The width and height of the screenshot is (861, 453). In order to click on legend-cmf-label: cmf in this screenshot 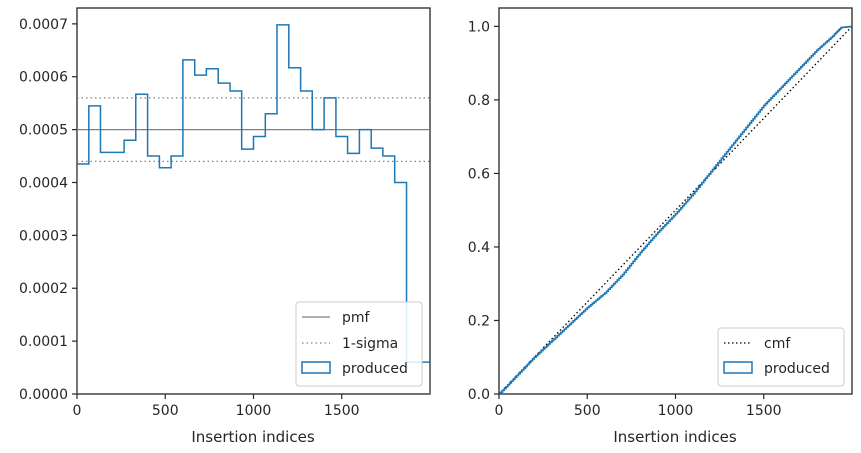, I will do `click(777, 344)`.